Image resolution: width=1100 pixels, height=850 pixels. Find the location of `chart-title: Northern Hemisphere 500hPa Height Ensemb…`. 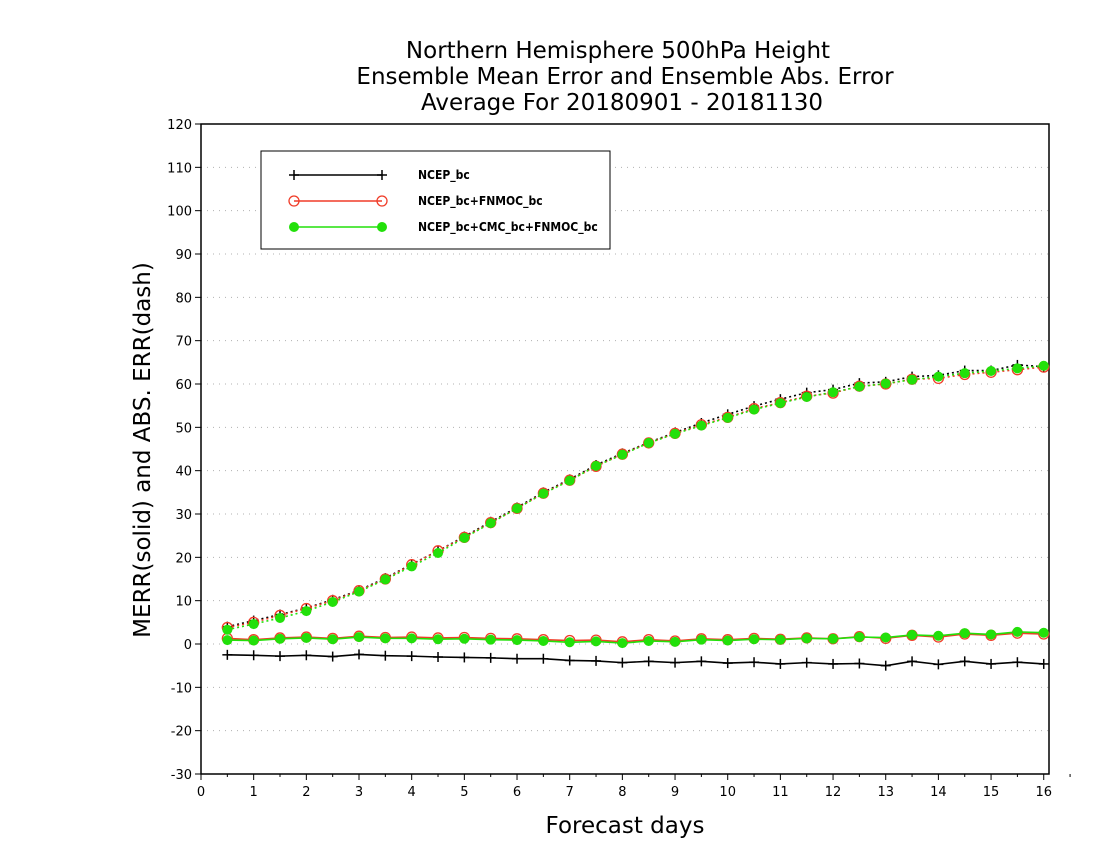

chart-title: Northern Hemisphere 500hPa Height Ensemb… is located at coordinates (625, 77).